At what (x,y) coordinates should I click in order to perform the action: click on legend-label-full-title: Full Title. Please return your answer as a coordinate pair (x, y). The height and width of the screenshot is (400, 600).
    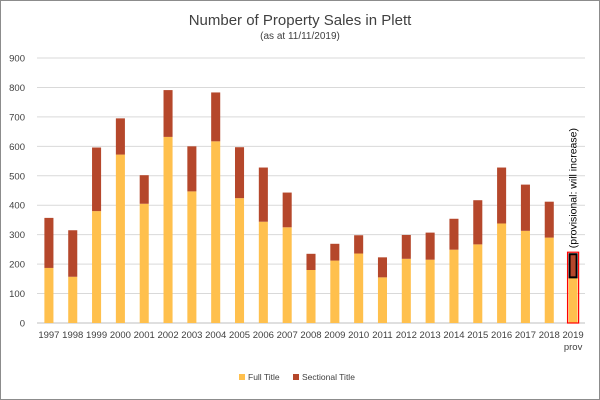
    Looking at the image, I should click on (264, 377).